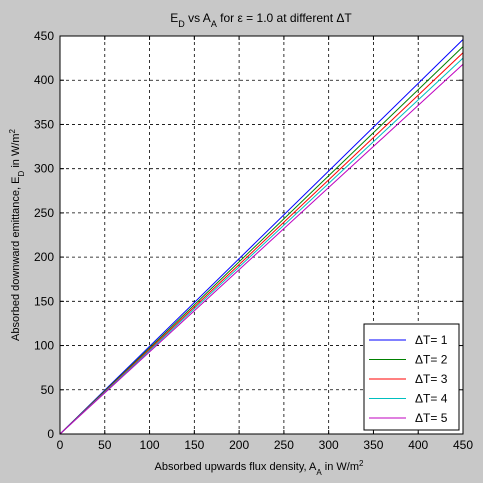 The height and width of the screenshot is (483, 483). Describe the element at coordinates (44, 346) in the screenshot. I see `y-tick-label: 100` at that location.